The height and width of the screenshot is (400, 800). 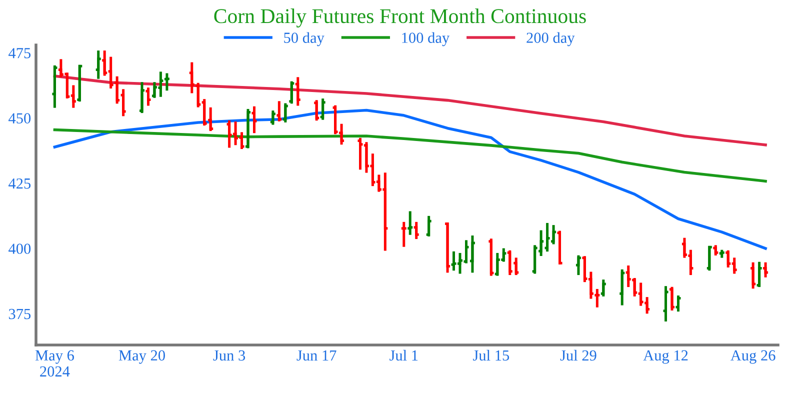 I want to click on legend-label: 200 day, so click(x=550, y=39).